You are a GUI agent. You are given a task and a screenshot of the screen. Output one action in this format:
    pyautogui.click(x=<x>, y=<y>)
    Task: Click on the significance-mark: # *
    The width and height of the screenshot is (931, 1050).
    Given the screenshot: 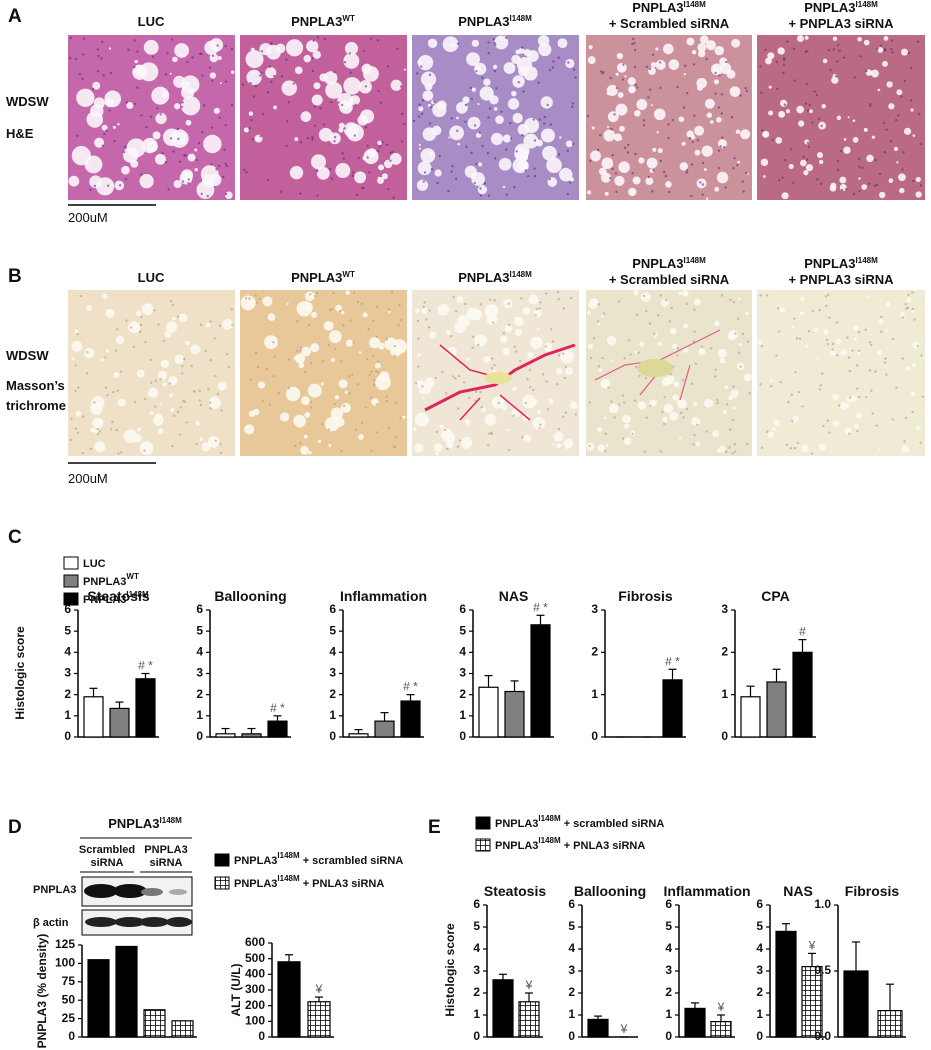 What is the action you would take?
    pyautogui.click(x=672, y=661)
    